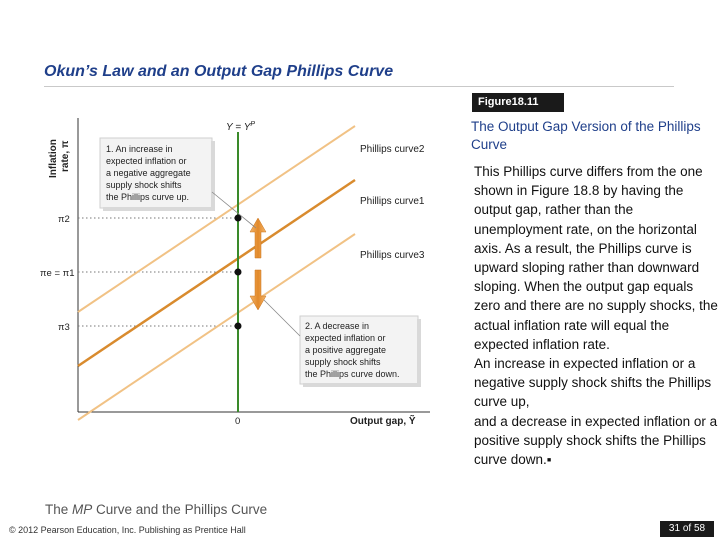  Describe the element at coordinates (392, 149) in the screenshot. I see `phillips-curve-2-label: Phillips curve2` at that location.